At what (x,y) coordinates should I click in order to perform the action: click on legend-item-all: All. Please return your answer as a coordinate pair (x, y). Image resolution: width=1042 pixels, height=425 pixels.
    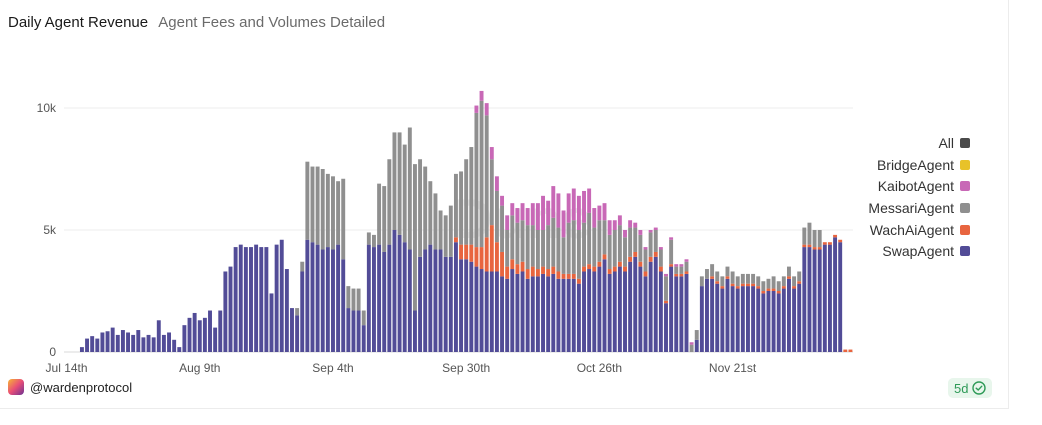
    Looking at the image, I should click on (919, 143).